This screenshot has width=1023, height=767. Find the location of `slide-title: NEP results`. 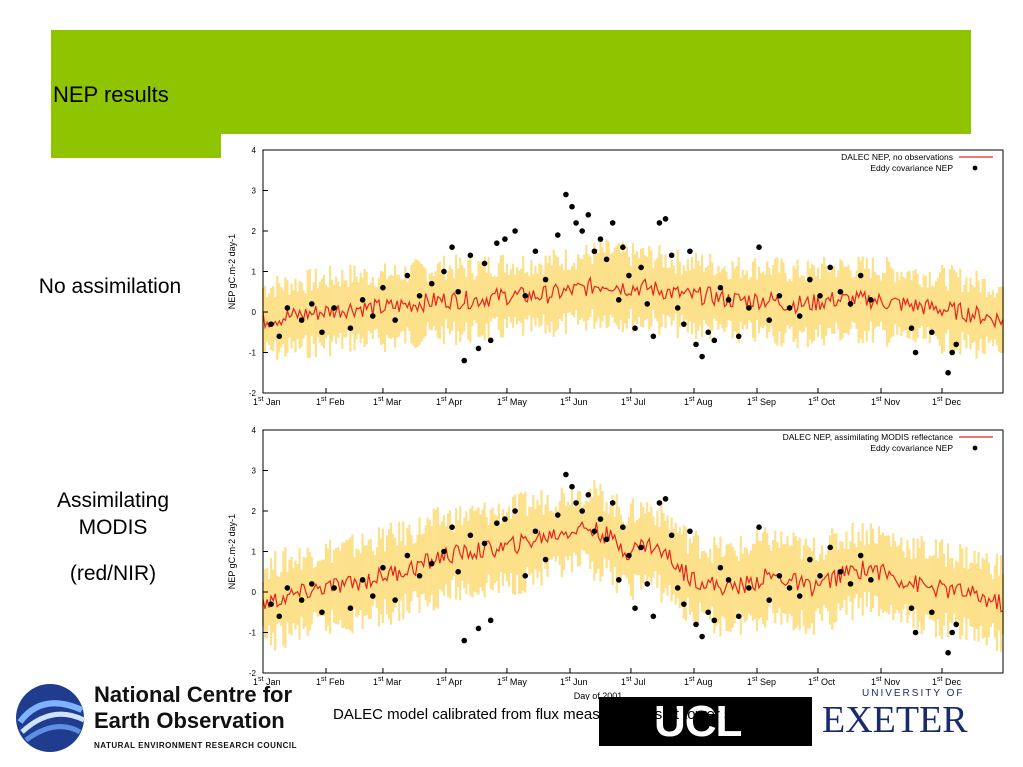

slide-title: NEP results is located at coordinates (111, 94).